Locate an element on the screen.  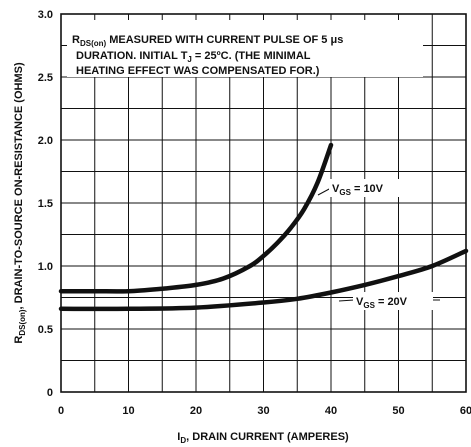
annotation-line-3: HEATING EFFECT WAS COMPENSATED FOR.) is located at coordinates (198, 71).